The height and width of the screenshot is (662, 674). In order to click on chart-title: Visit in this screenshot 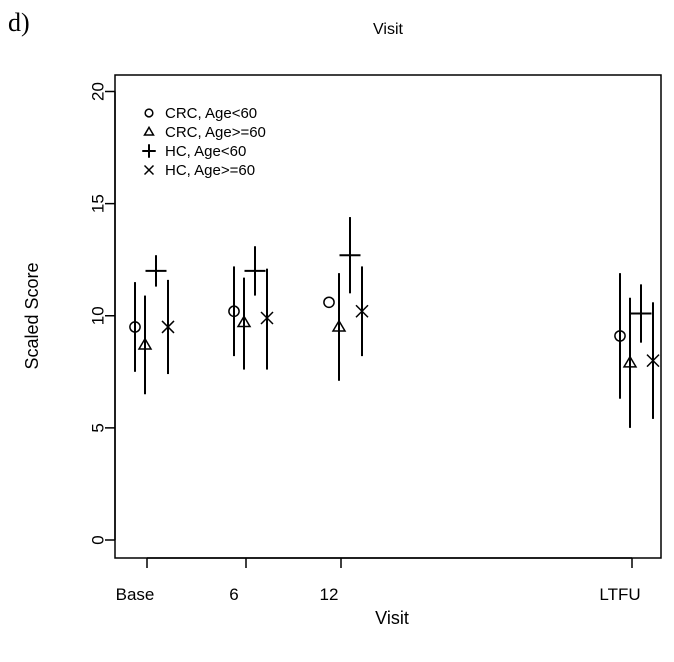, I will do `click(388, 29)`.